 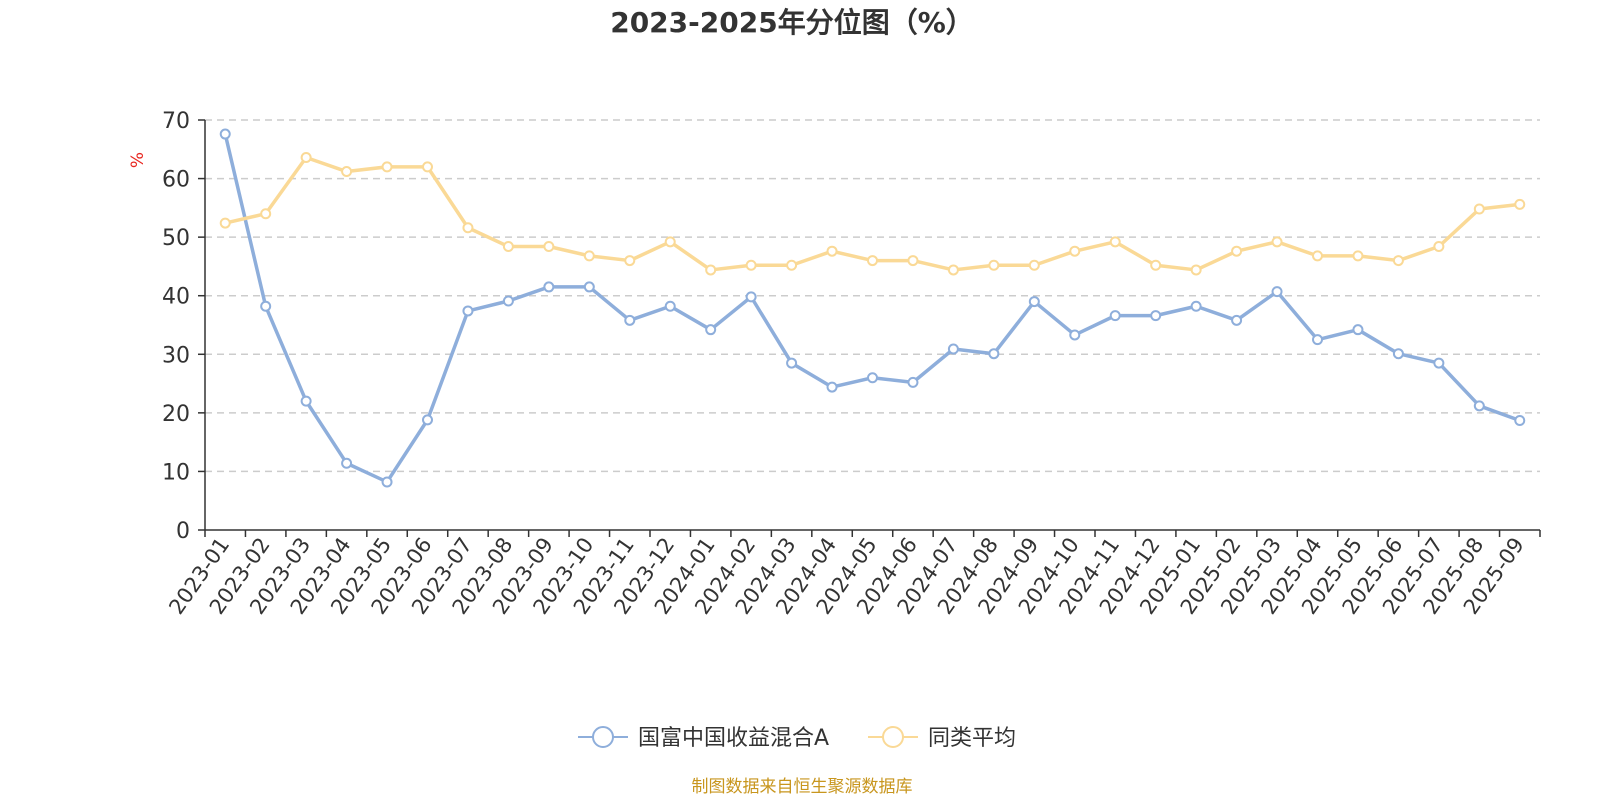 I want to click on y-tick-label: 20, so click(x=176, y=414).